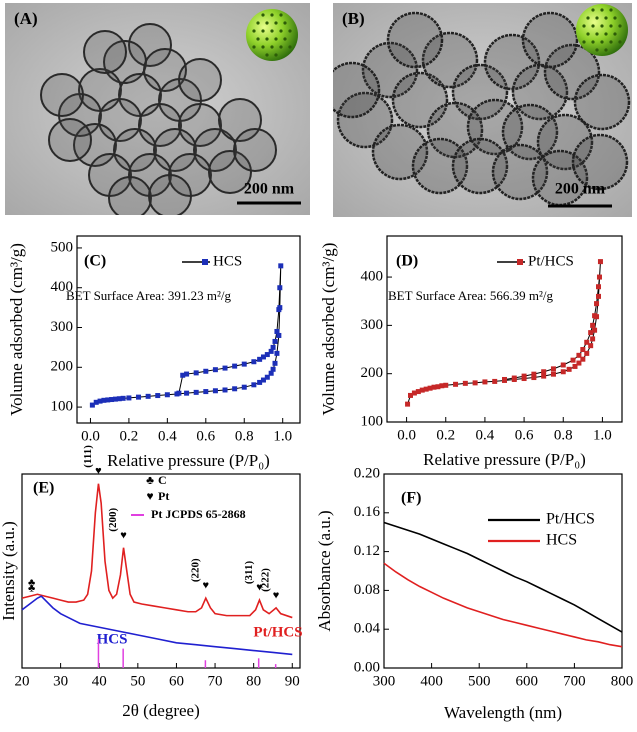  I want to click on x-axis-label: Wavelength (nm), so click(503, 712).